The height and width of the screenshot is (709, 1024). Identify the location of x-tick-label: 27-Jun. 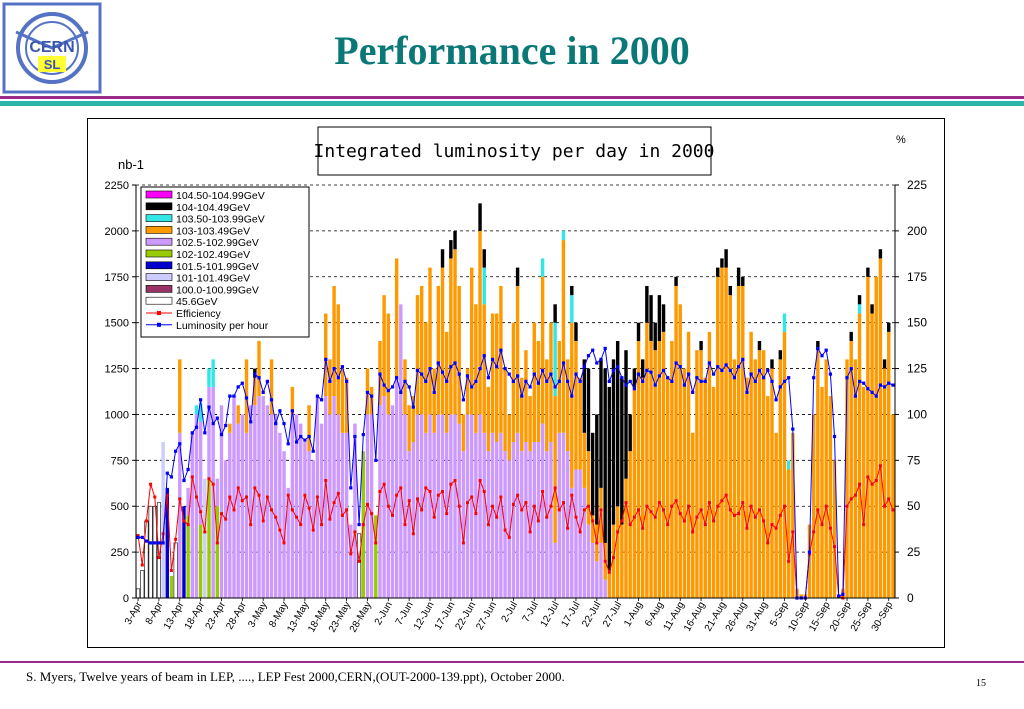
(486, 616).